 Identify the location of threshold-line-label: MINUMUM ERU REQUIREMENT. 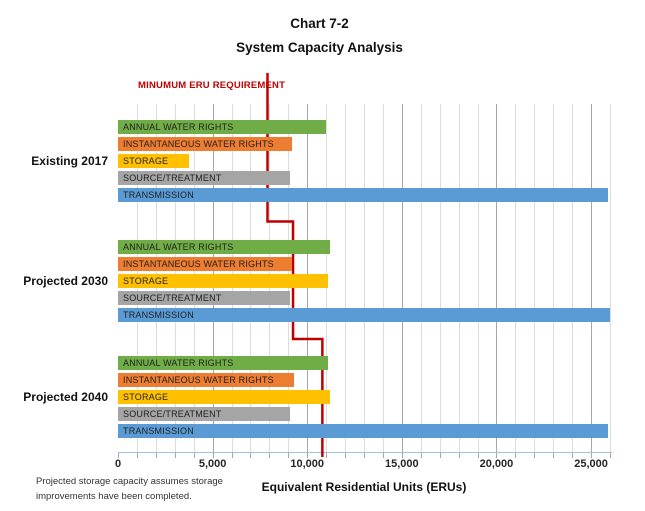
(212, 85).